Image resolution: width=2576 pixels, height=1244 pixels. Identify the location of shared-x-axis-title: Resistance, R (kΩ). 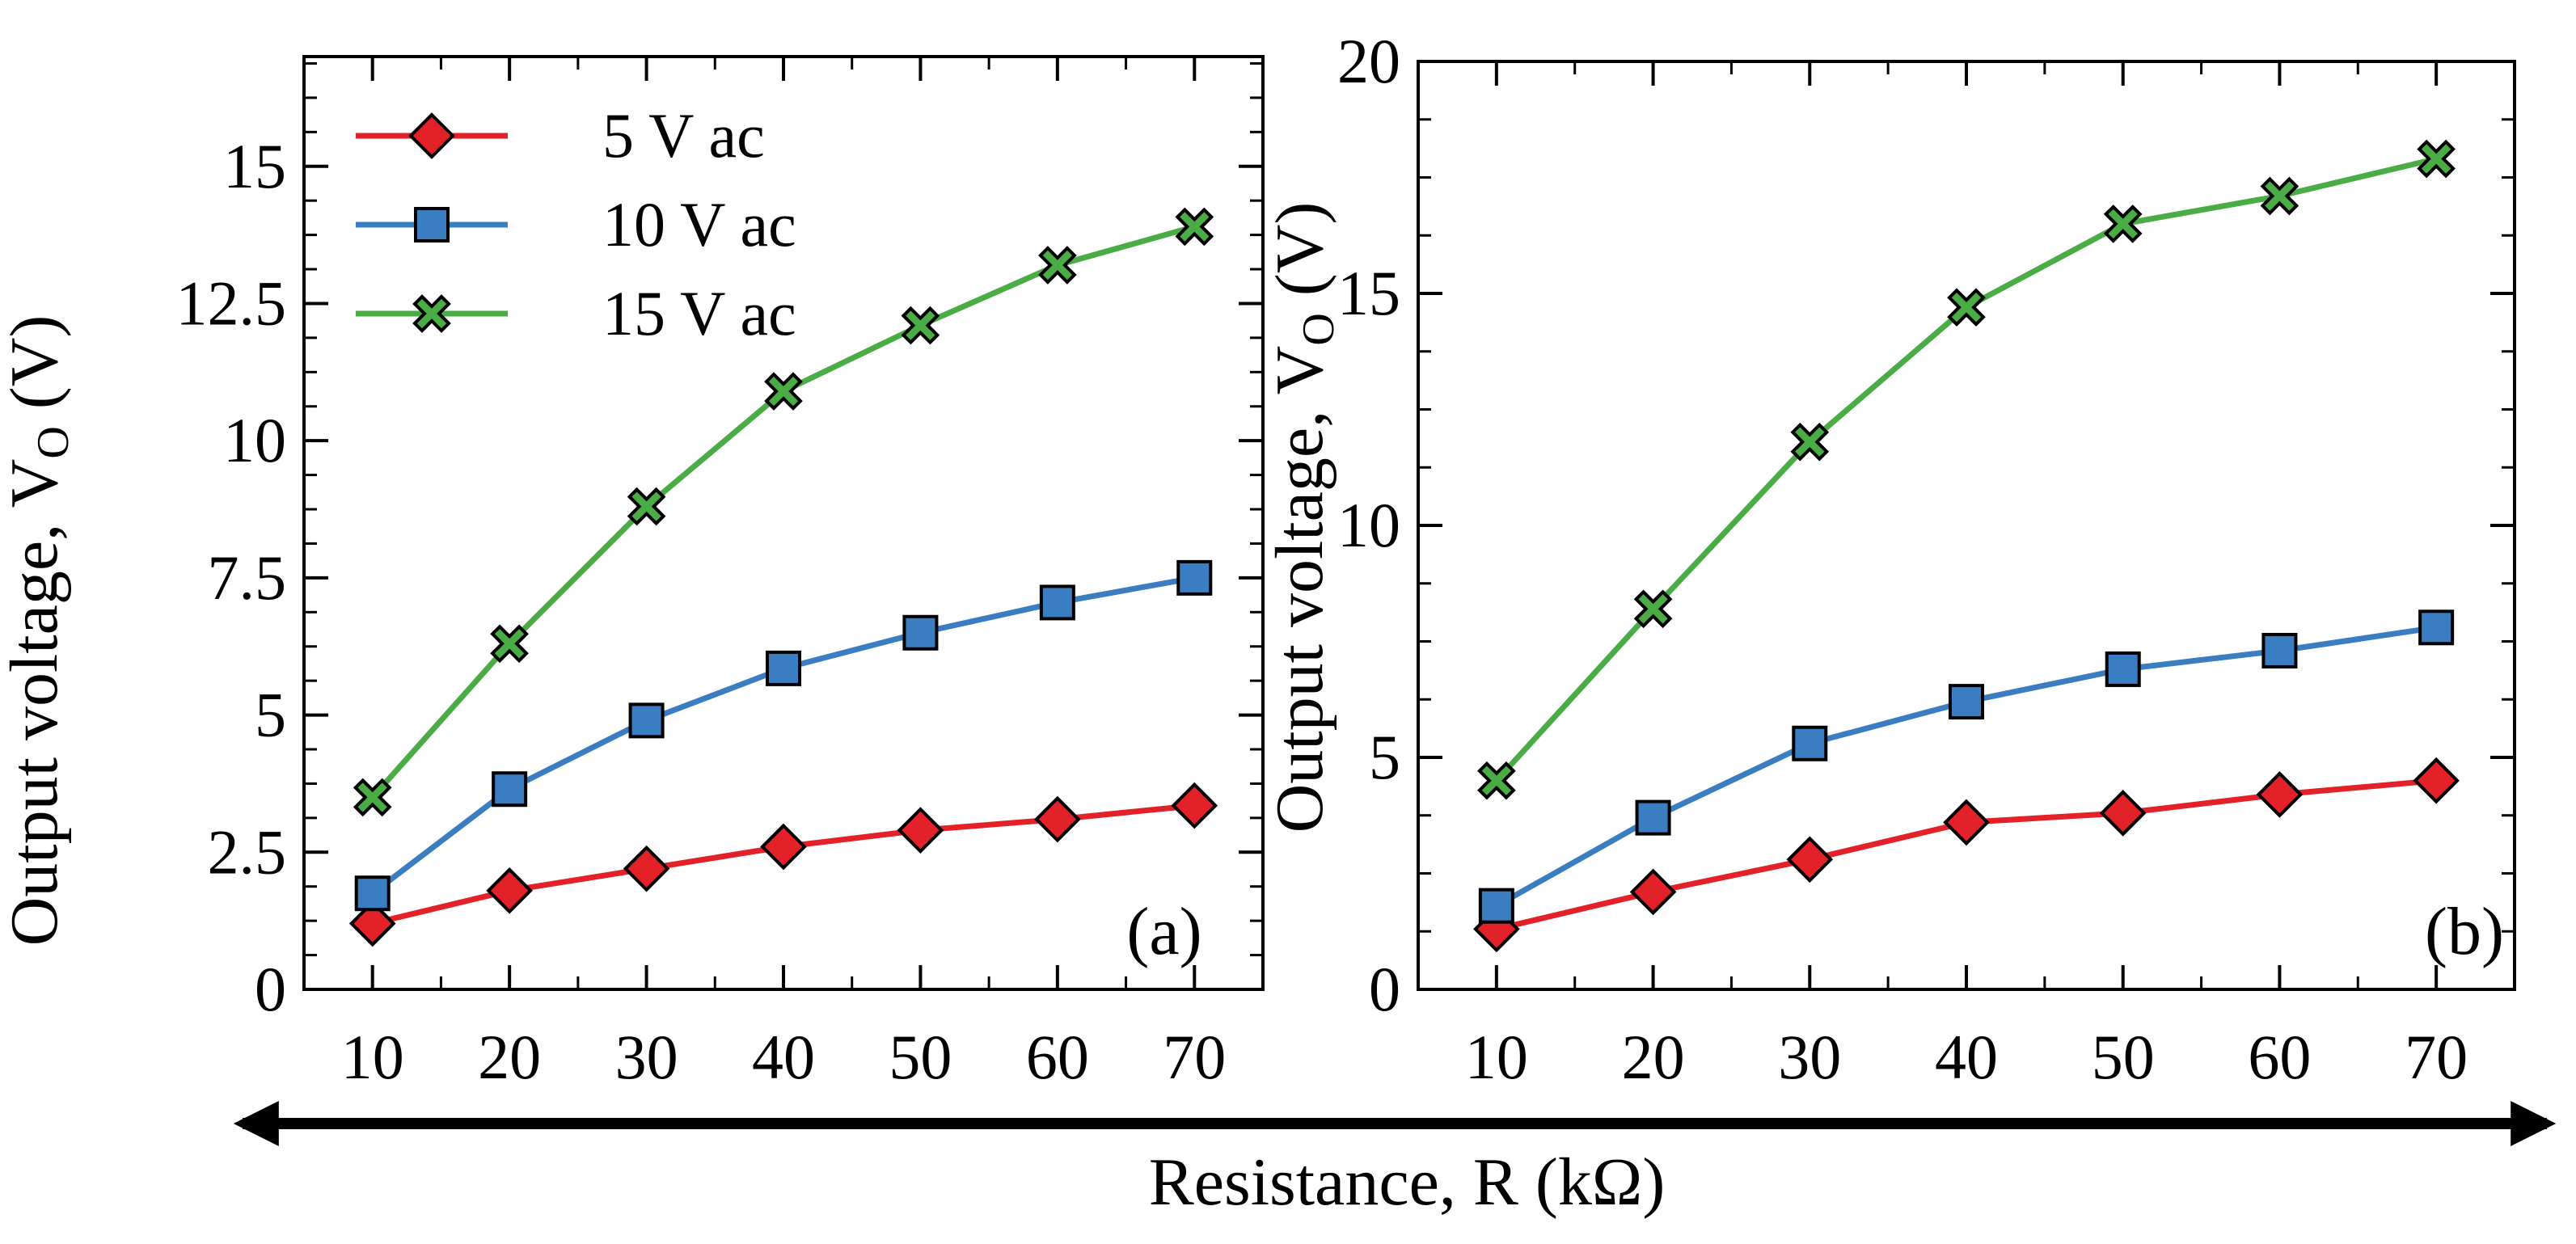
(1407, 1182).